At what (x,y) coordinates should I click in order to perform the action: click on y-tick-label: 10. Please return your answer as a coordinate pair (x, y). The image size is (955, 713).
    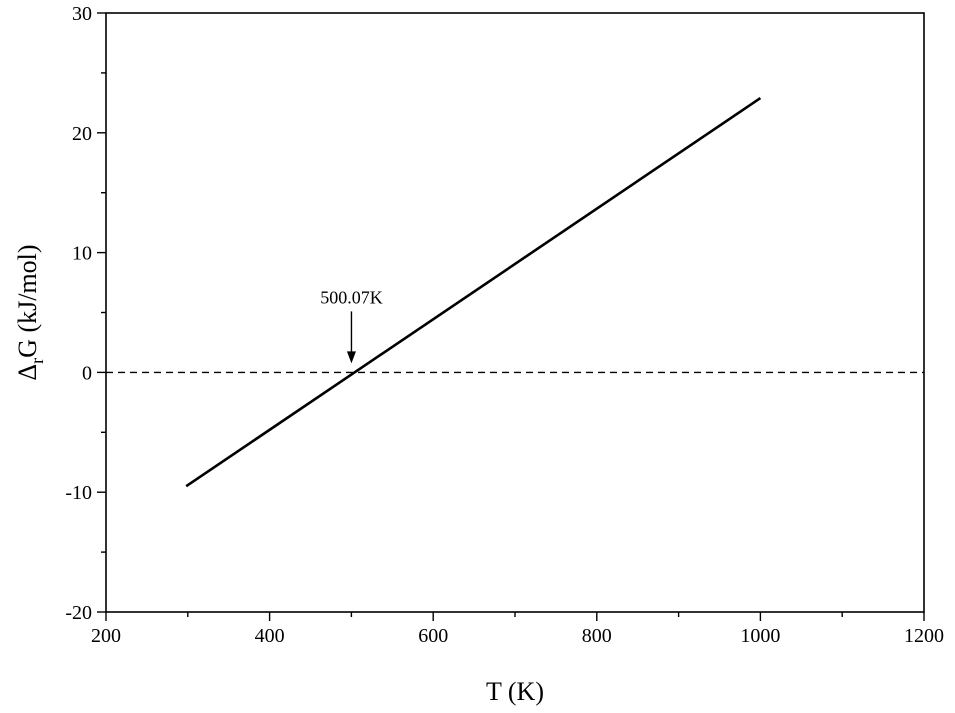
    Looking at the image, I should click on (82, 254).